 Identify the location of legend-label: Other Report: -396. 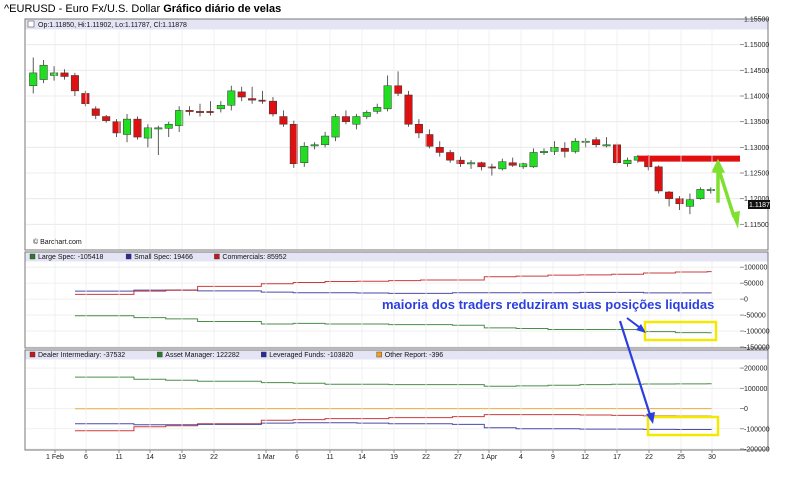
(414, 355).